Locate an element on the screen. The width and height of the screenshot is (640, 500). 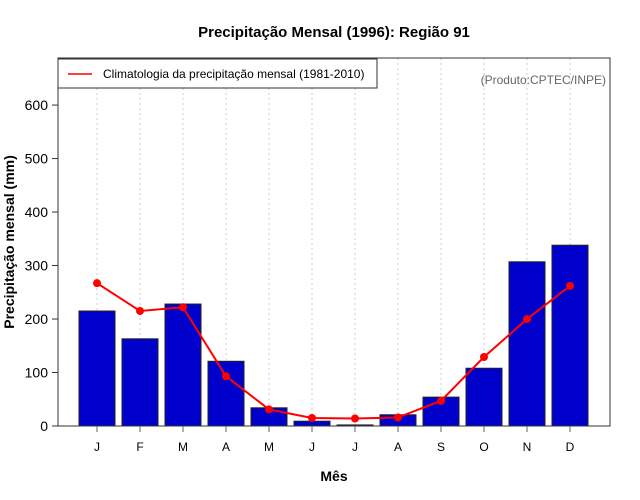
x-tick-label: S is located at coordinates (441, 447).